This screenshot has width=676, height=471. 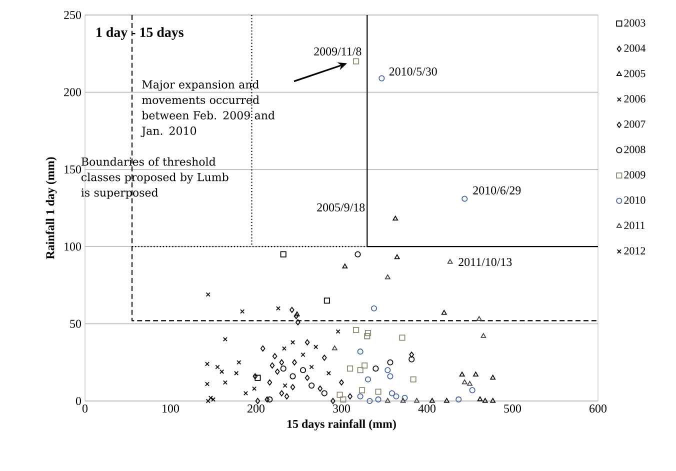 I want to click on x-tick-label: 100, so click(x=171, y=408).